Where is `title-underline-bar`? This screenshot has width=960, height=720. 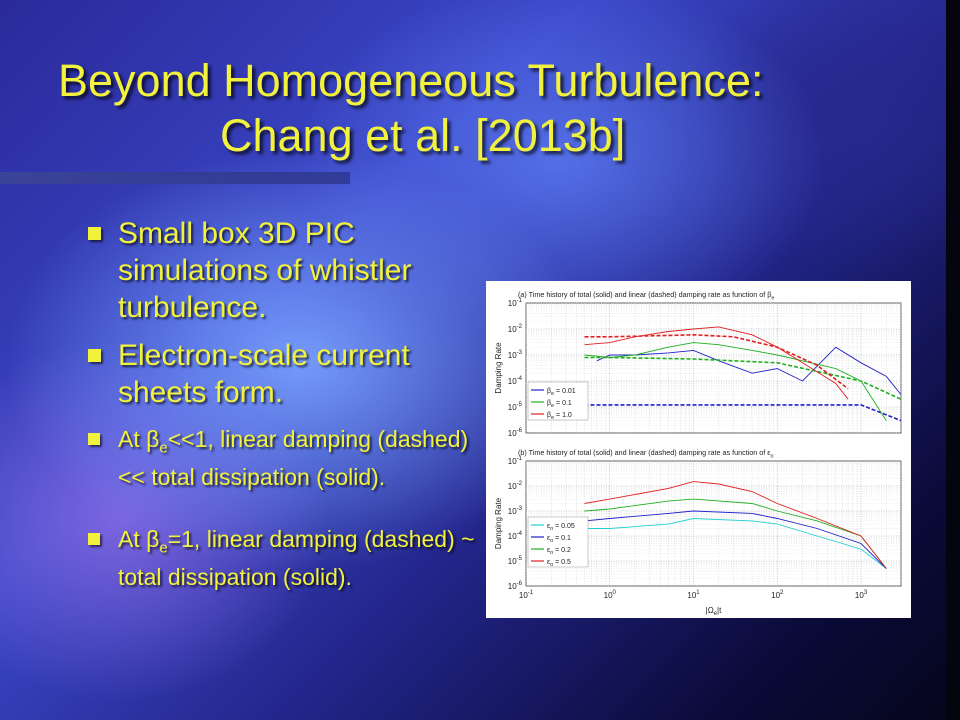
title-underline-bar is located at coordinates (175, 178).